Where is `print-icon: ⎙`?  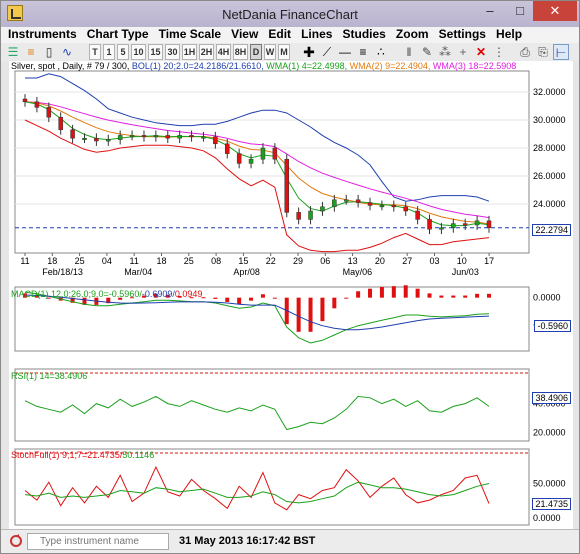 print-icon: ⎙ is located at coordinates (525, 52).